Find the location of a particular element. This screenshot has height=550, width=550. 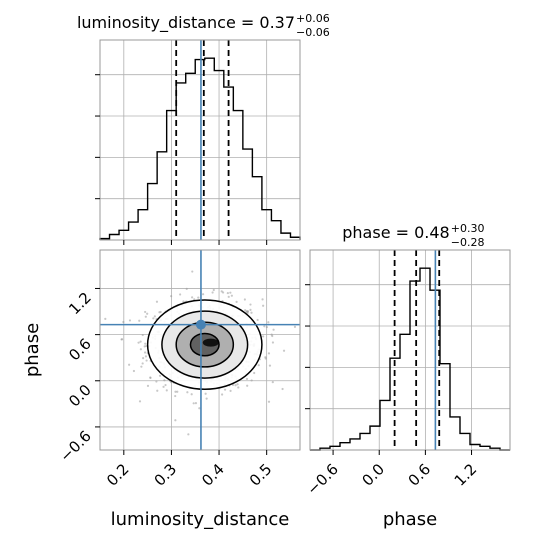

x-tick-label: 0.2 is located at coordinates (118, 475).